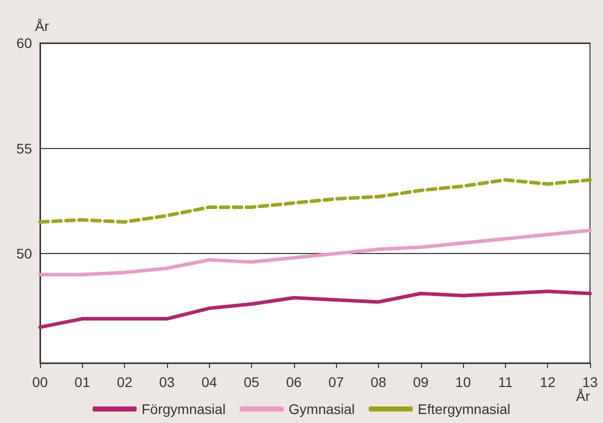  I want to click on legend-label: Gymnasial, so click(321, 409).